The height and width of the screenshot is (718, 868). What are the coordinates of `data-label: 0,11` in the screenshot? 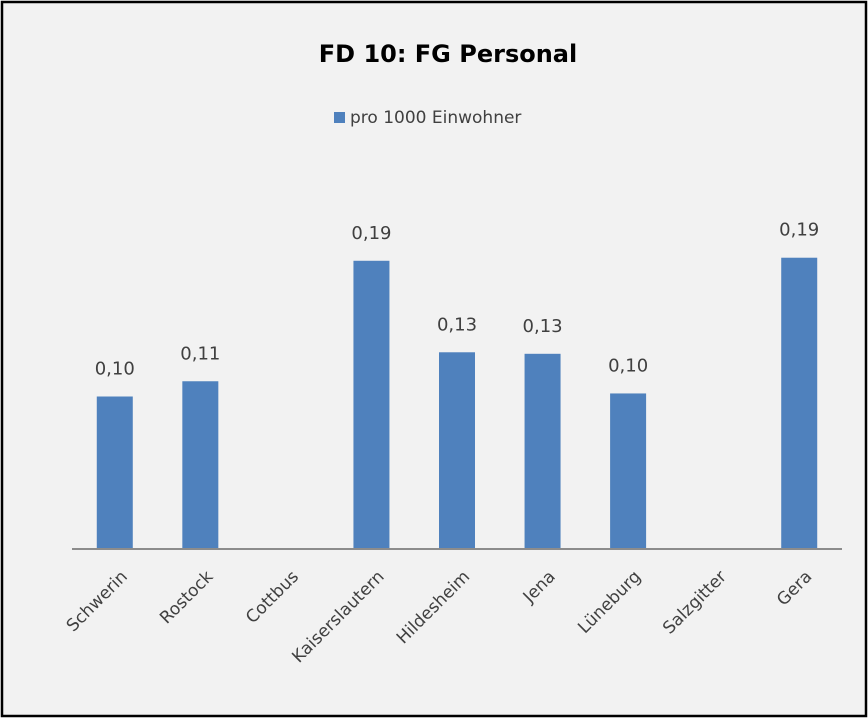 It's located at (200, 353).